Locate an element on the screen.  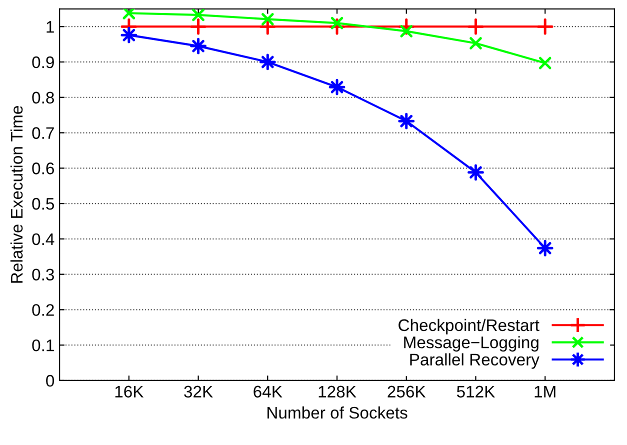
y-tick-label: 0.4 is located at coordinates (43, 239).